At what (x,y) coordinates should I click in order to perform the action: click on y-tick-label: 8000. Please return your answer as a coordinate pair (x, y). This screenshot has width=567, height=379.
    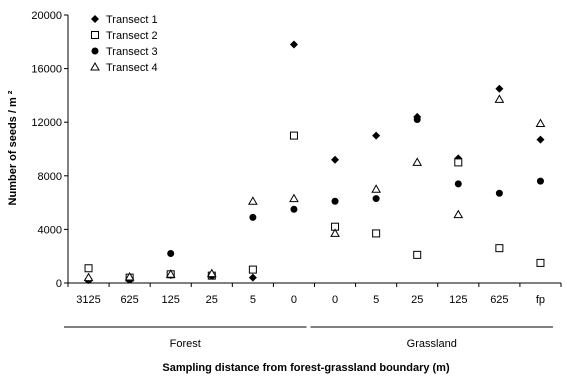
    Looking at the image, I should click on (50, 177).